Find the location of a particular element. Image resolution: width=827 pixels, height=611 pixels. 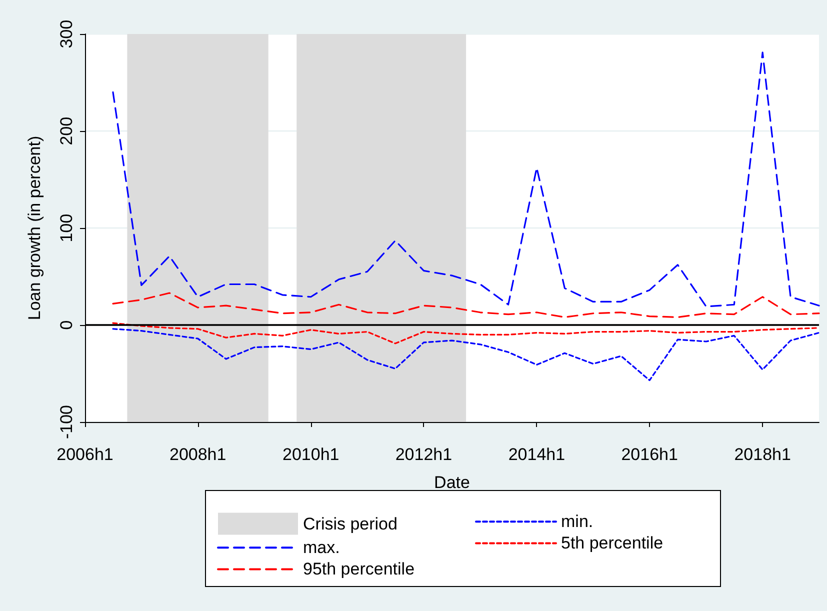

legend-label: max. is located at coordinates (321, 548).